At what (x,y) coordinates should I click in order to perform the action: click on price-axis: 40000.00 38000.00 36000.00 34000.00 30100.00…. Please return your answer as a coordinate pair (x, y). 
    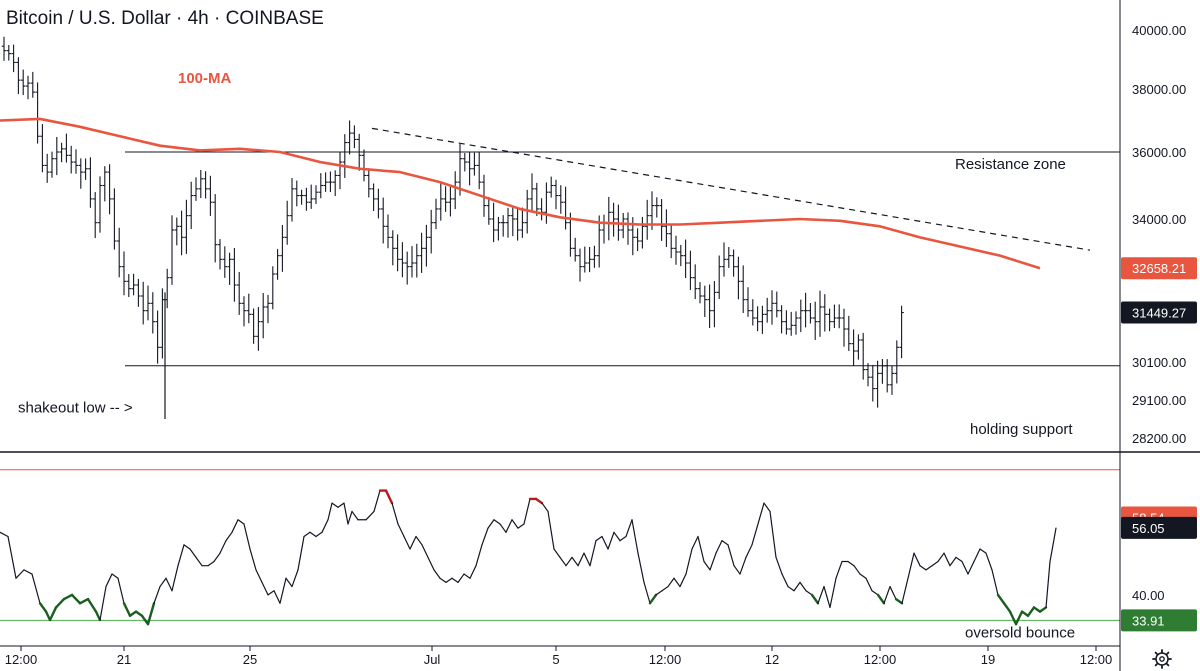
    Looking at the image, I should click on (1159, 234).